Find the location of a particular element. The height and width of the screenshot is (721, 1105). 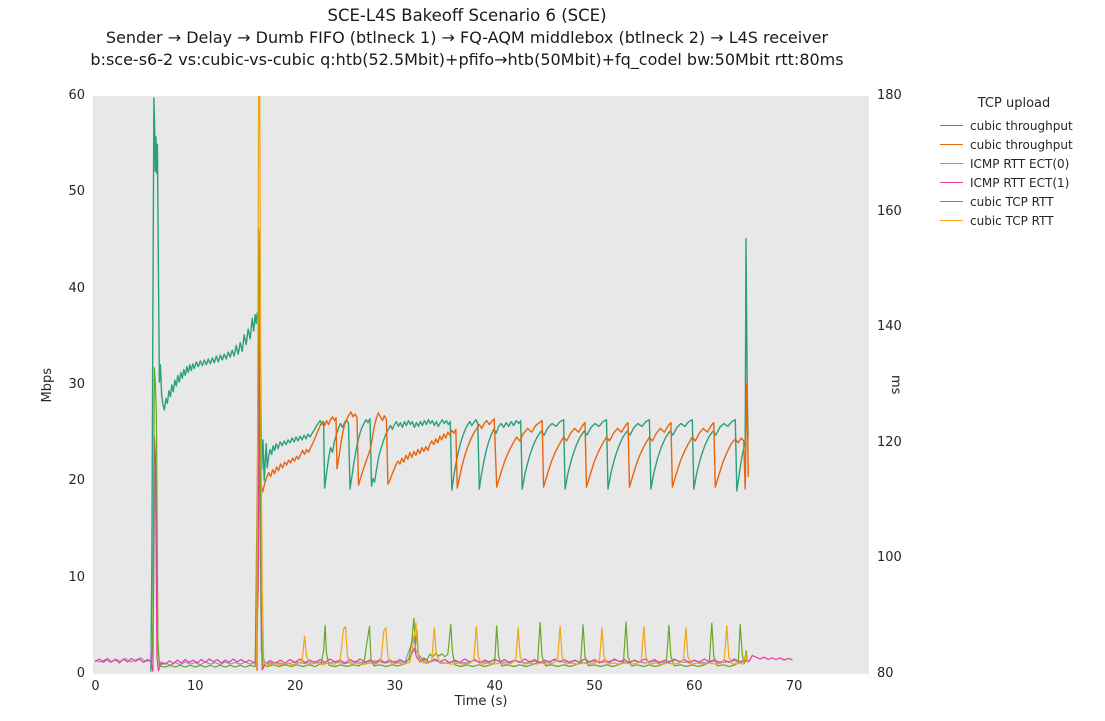

legend-item-label: ICMP RTT ECT(1) is located at coordinates (1020, 182).